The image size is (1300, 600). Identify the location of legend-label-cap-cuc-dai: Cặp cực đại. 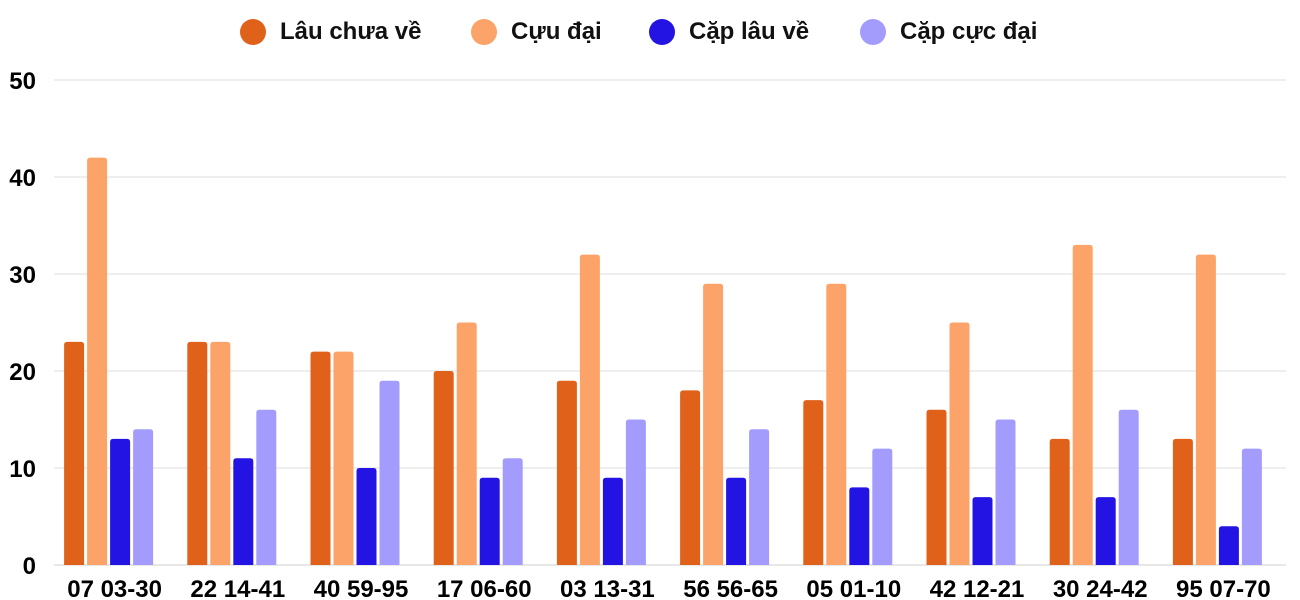
(969, 31).